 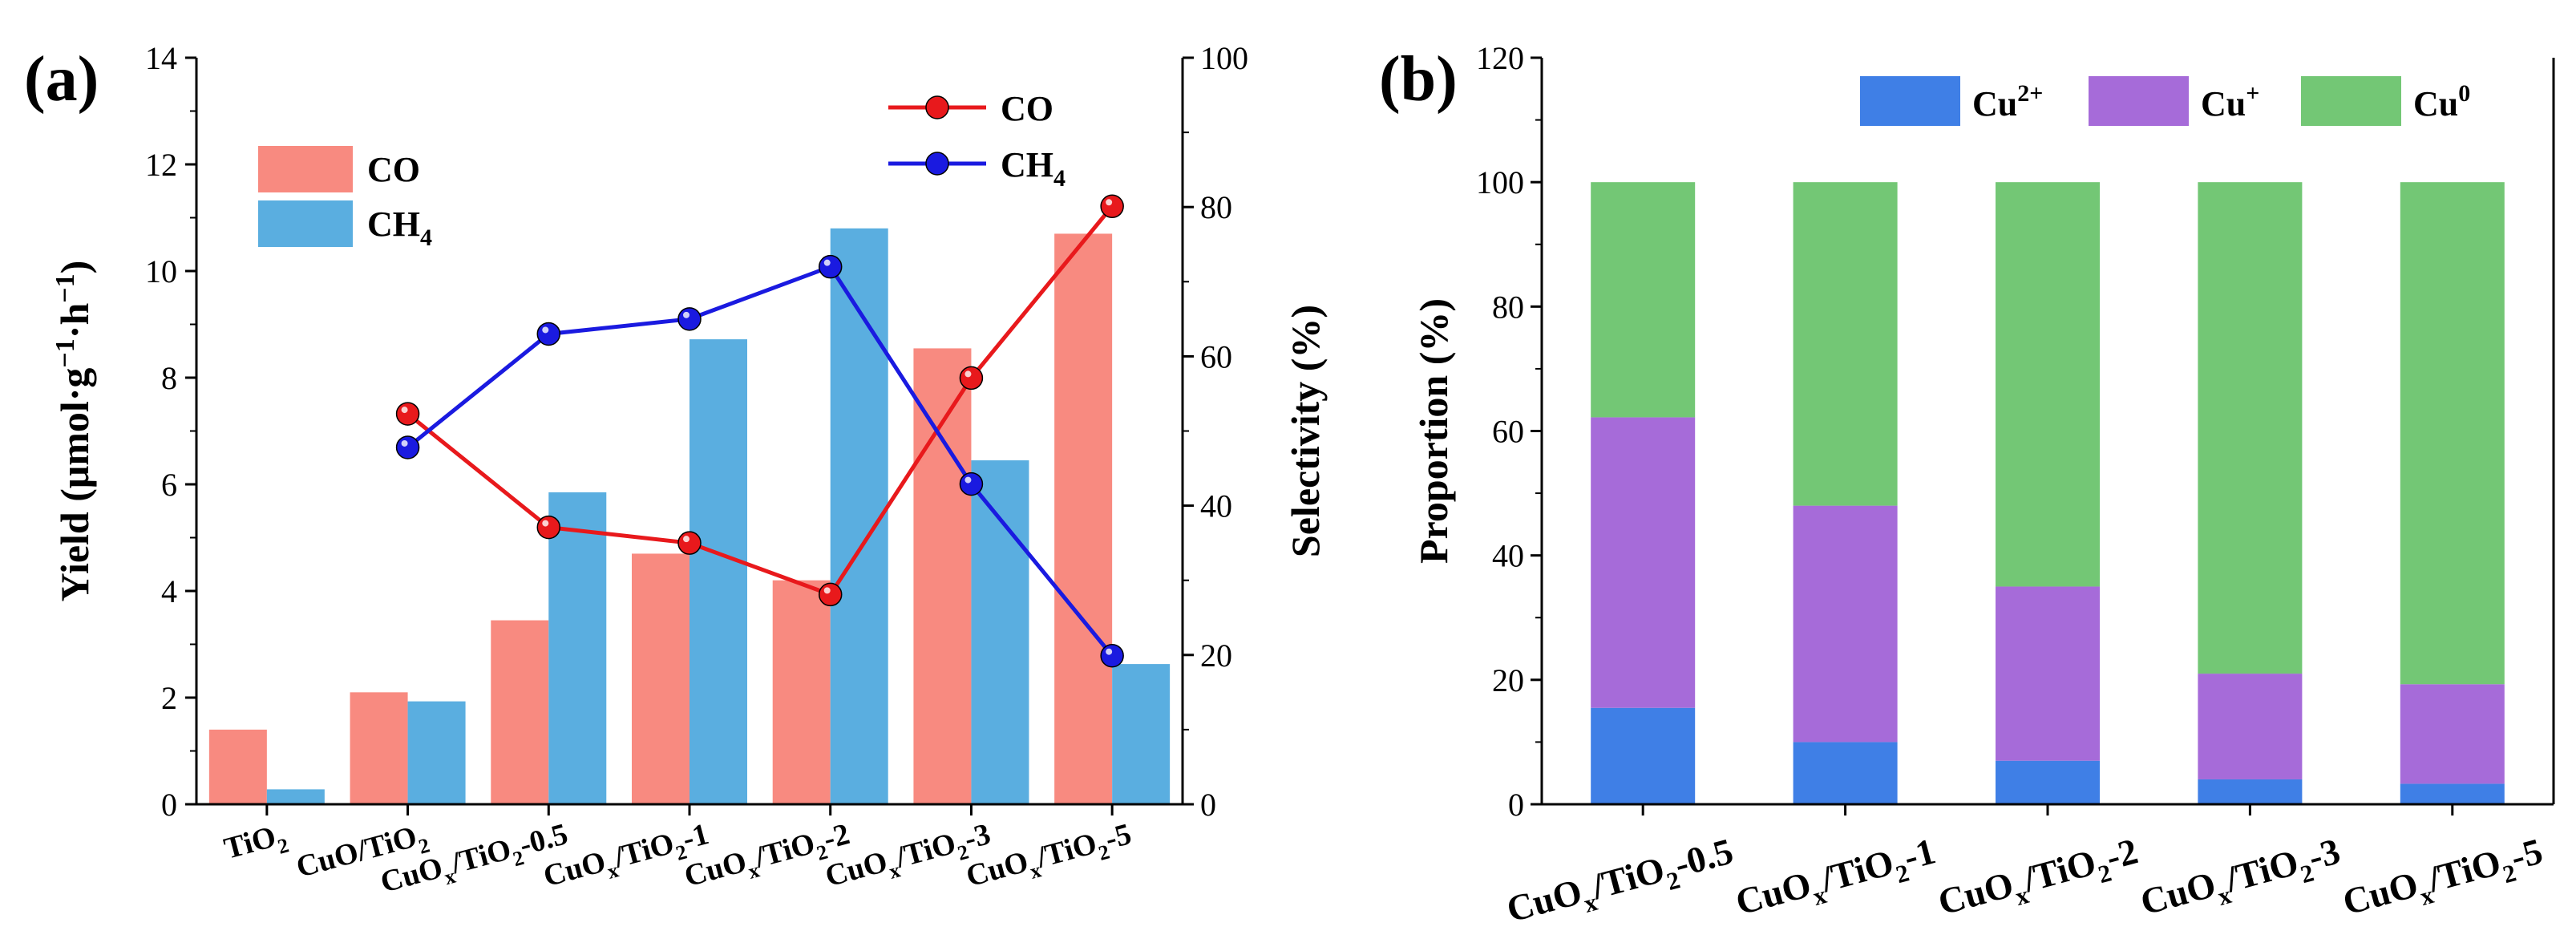 What do you see at coordinates (169, 698) in the screenshot?
I see `y-tick-label-left: 2` at bounding box center [169, 698].